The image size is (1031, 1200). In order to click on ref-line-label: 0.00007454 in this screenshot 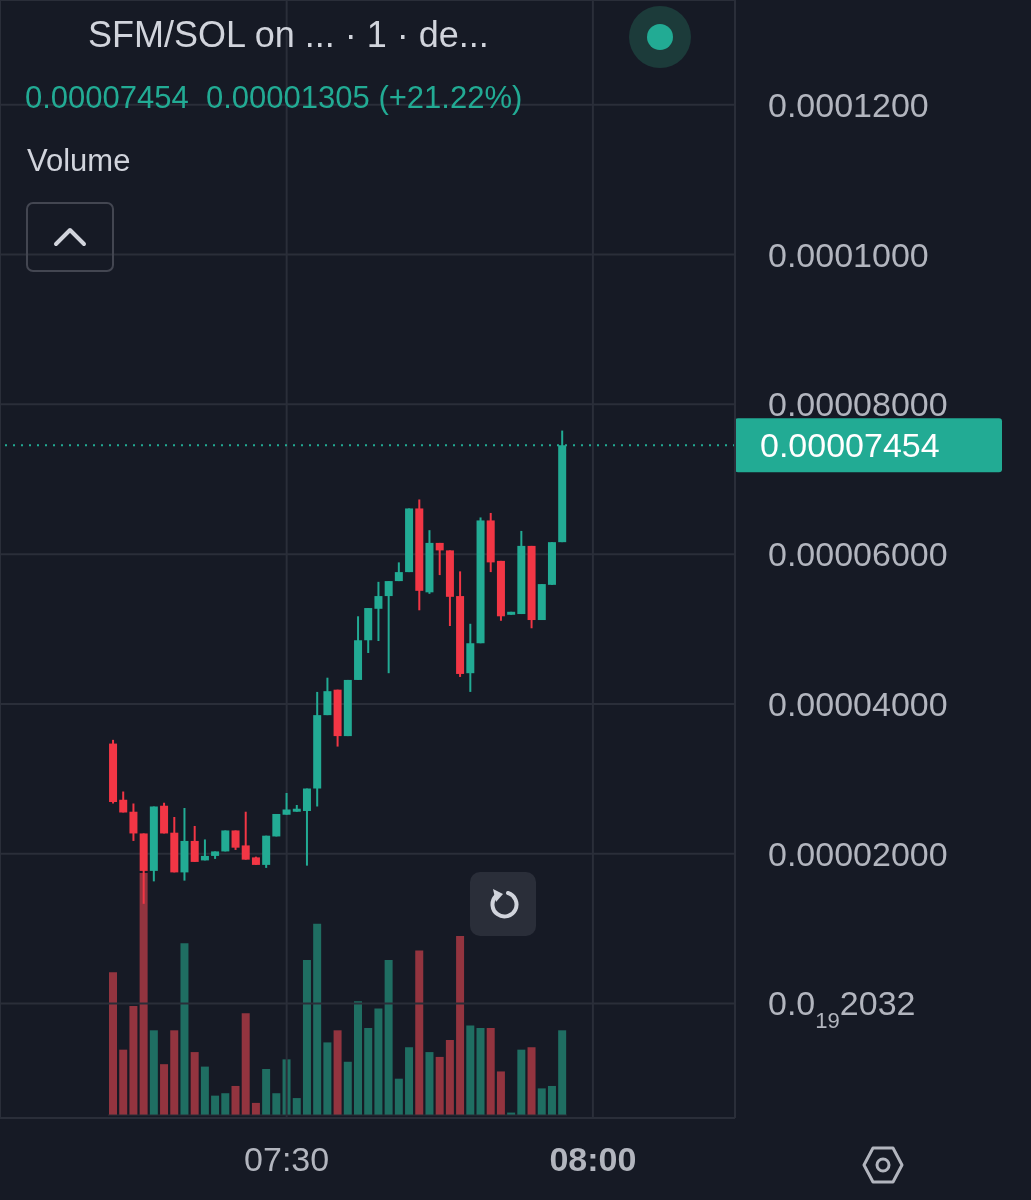, I will do `click(850, 445)`.